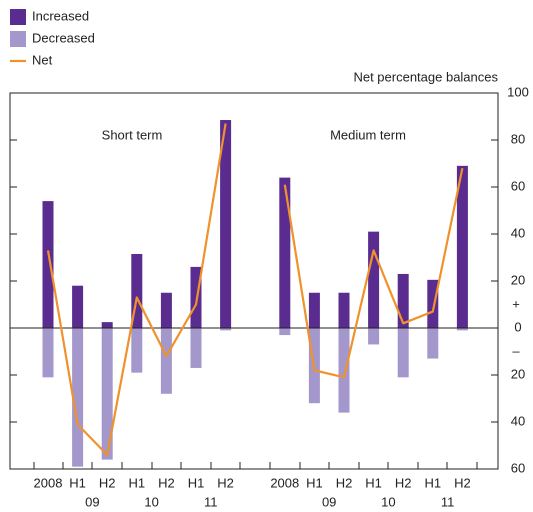 The image size is (533, 512). Describe the element at coordinates (368, 134) in the screenshot. I see `panel-label: Medium term` at that location.